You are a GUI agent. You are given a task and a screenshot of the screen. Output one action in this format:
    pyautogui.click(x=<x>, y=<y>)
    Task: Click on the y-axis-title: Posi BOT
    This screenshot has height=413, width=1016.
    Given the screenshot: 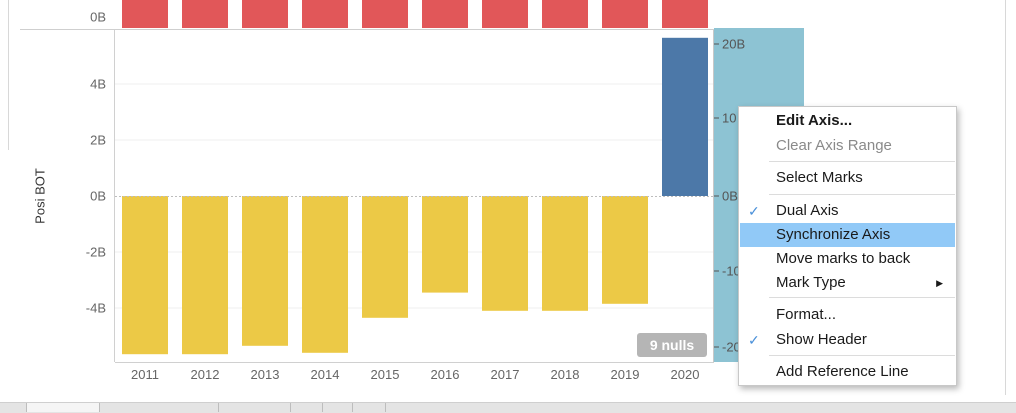 What is the action you would take?
    pyautogui.click(x=40, y=196)
    